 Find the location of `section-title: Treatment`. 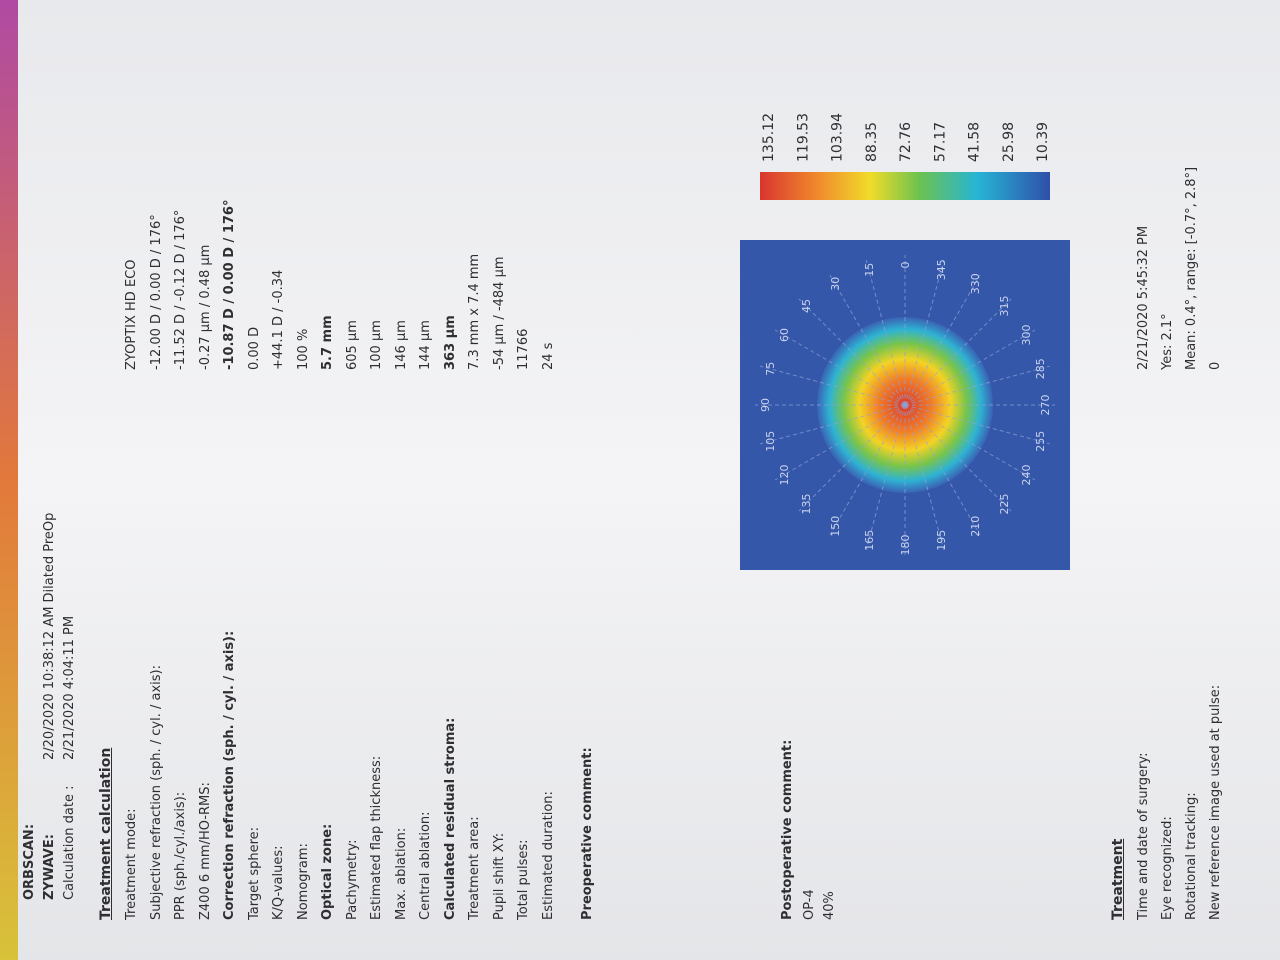

section-title: Treatment is located at coordinates (1118, 879).